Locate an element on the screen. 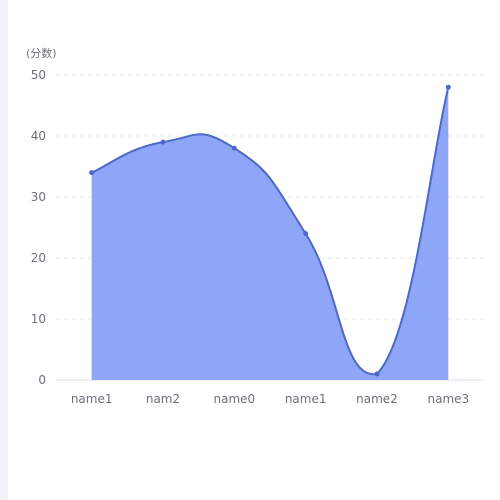 The height and width of the screenshot is (500, 500). x-tick-label: name3 is located at coordinates (448, 399).